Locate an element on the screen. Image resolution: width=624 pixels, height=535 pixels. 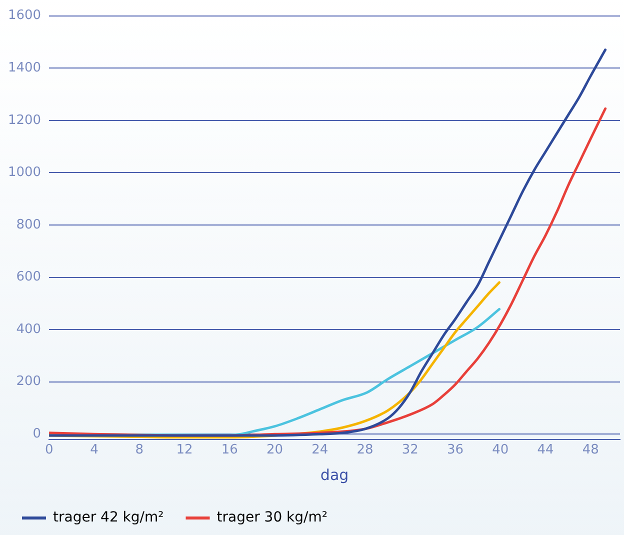
x-tick-label: 40 is located at coordinates (500, 450).